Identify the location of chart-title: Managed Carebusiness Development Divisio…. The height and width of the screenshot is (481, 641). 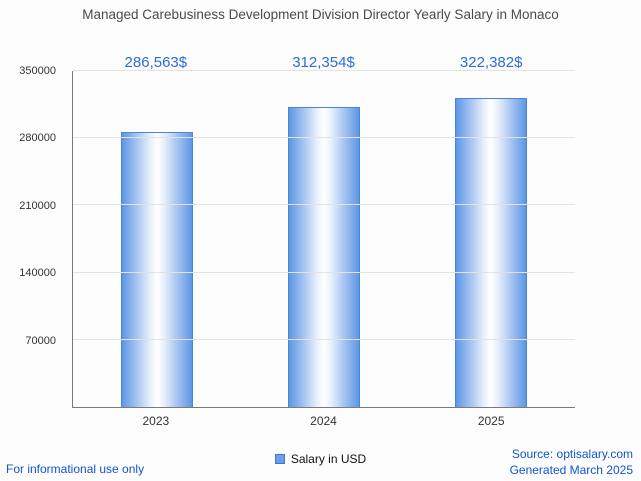
(320, 14).